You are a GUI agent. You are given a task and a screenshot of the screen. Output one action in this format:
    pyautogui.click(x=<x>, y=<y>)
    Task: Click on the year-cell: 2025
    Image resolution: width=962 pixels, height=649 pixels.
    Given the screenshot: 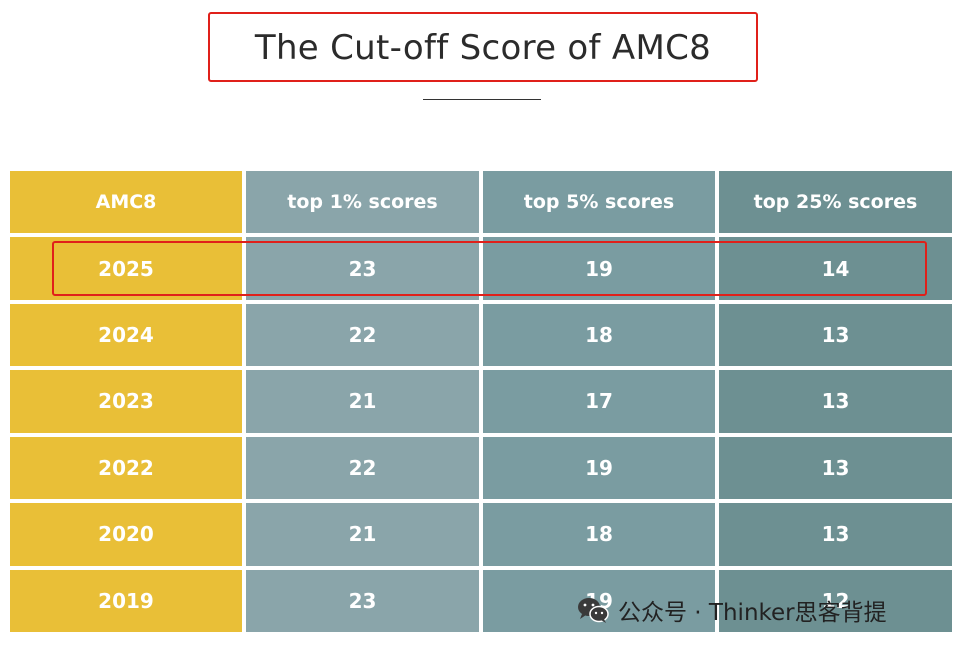 What is the action you would take?
    pyautogui.click(x=126, y=268)
    